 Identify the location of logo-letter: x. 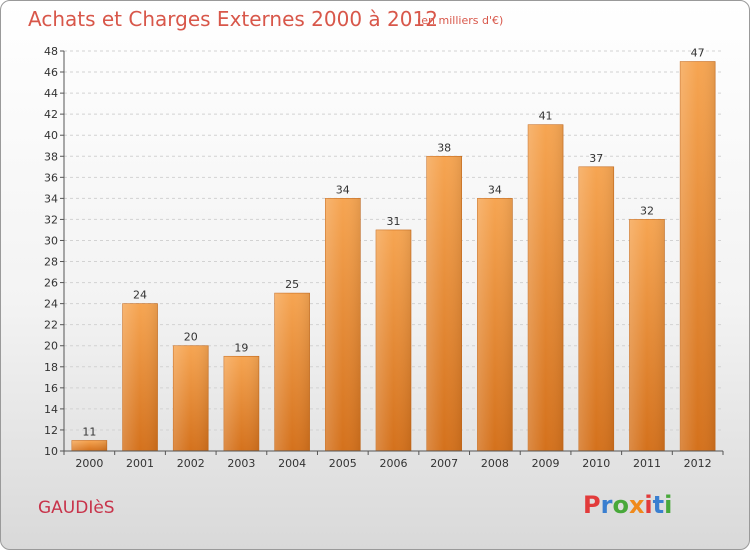
(636, 505).